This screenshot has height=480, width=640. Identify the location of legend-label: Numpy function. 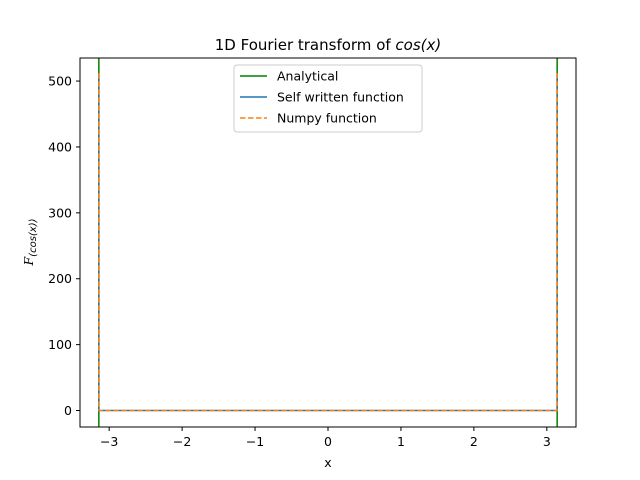
(327, 118).